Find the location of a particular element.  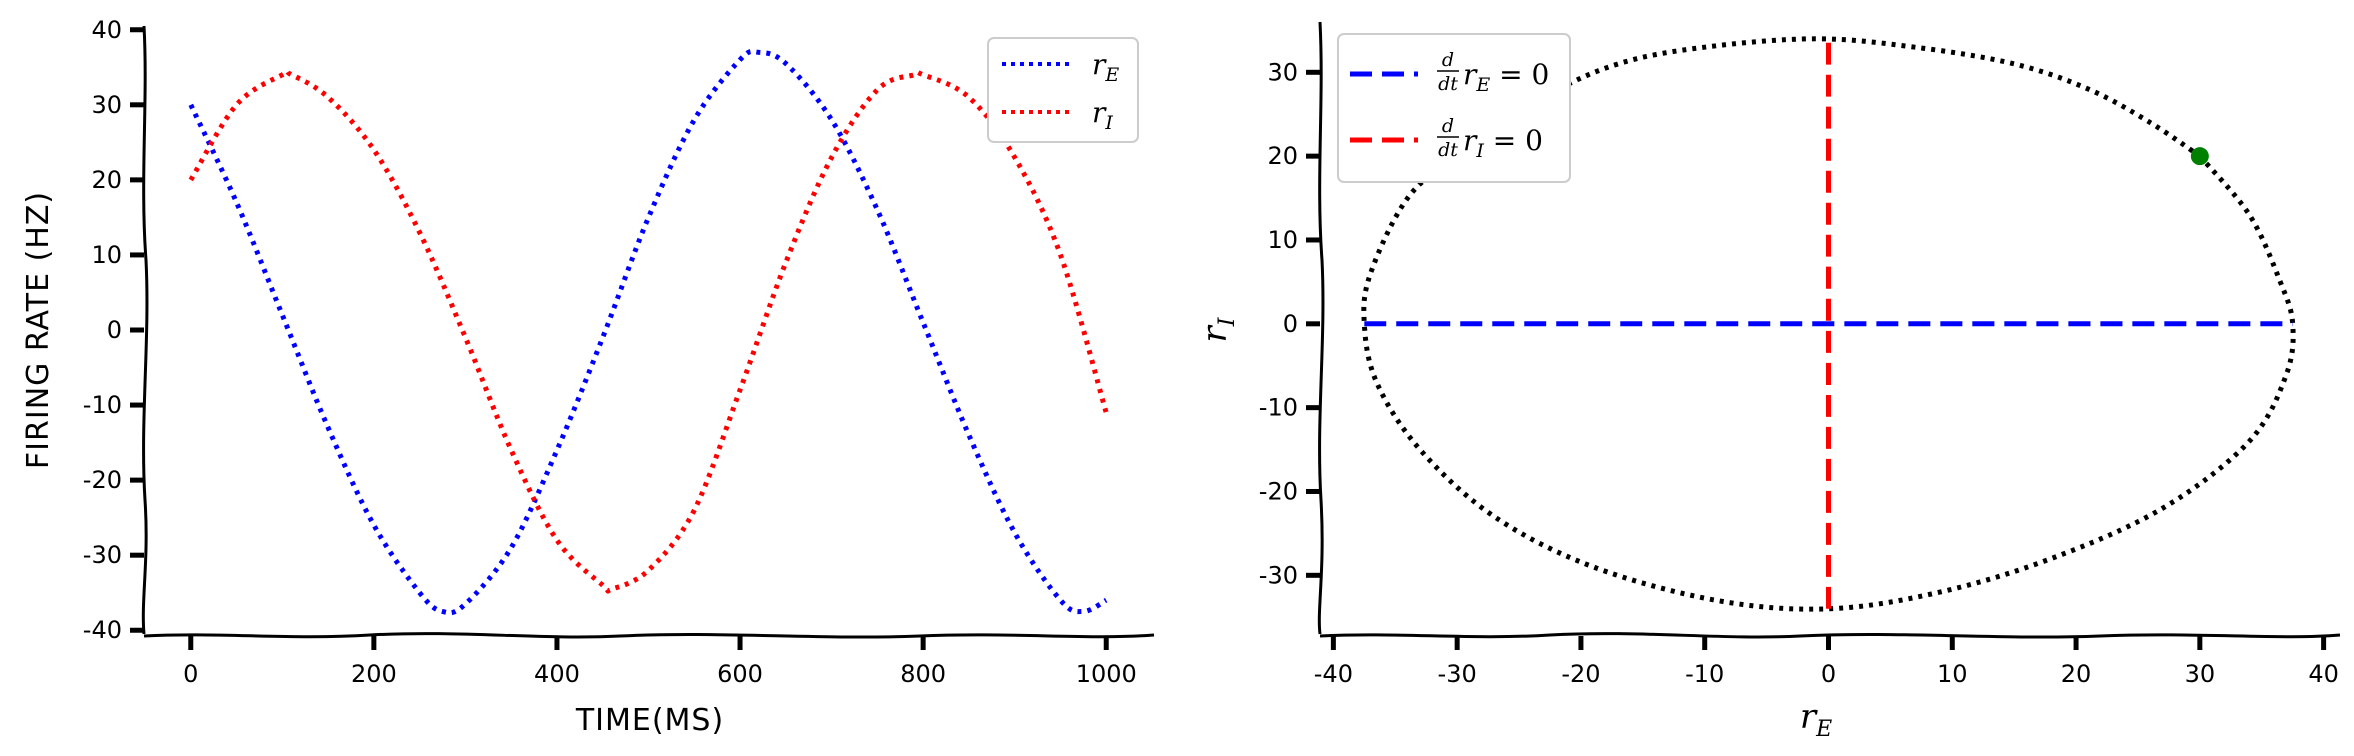

right-panel-x-tick-label: 0 is located at coordinates (1828, 674).